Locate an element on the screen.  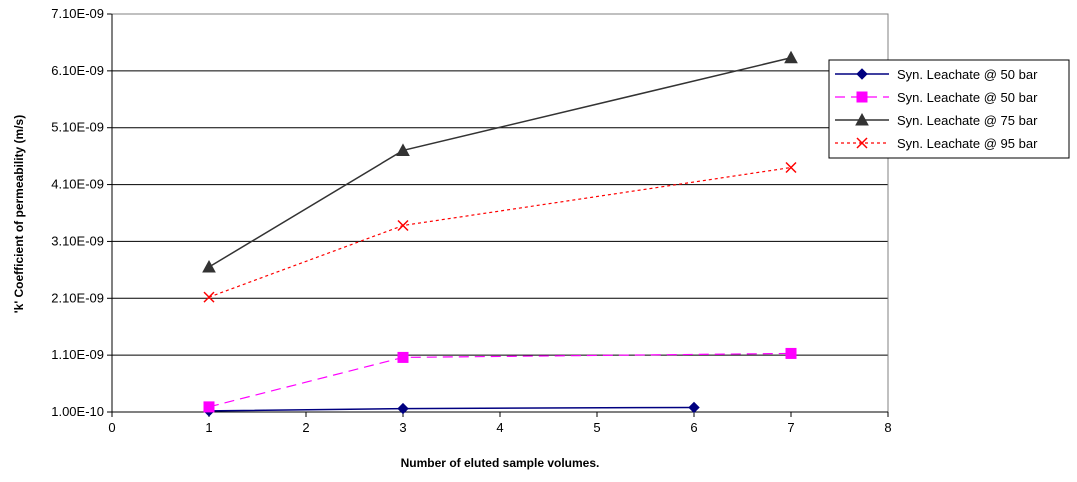
series-1-line is located at coordinates (451, 409).